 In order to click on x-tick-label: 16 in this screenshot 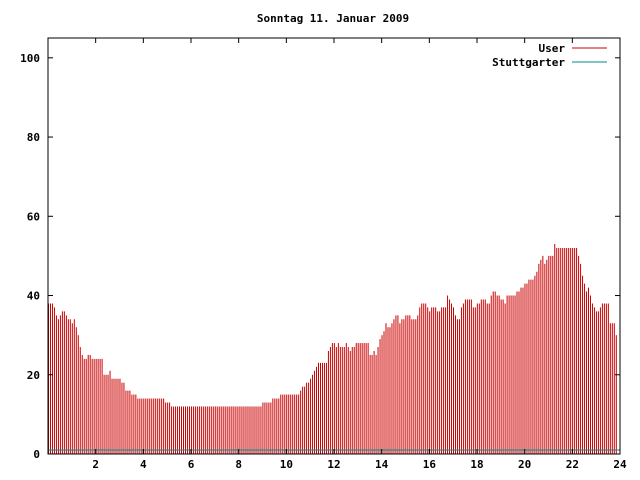, I will do `click(430, 464)`.